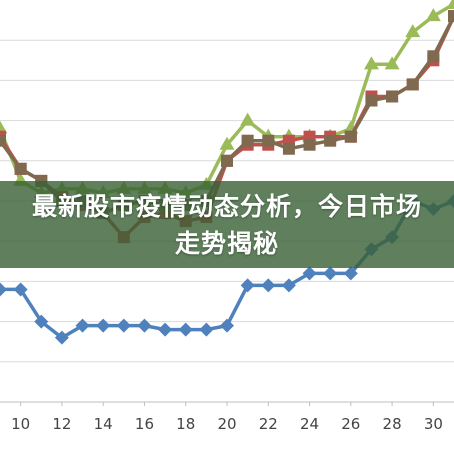 The image size is (454, 454). I want to click on x-tick-label: 26, so click(350, 424).